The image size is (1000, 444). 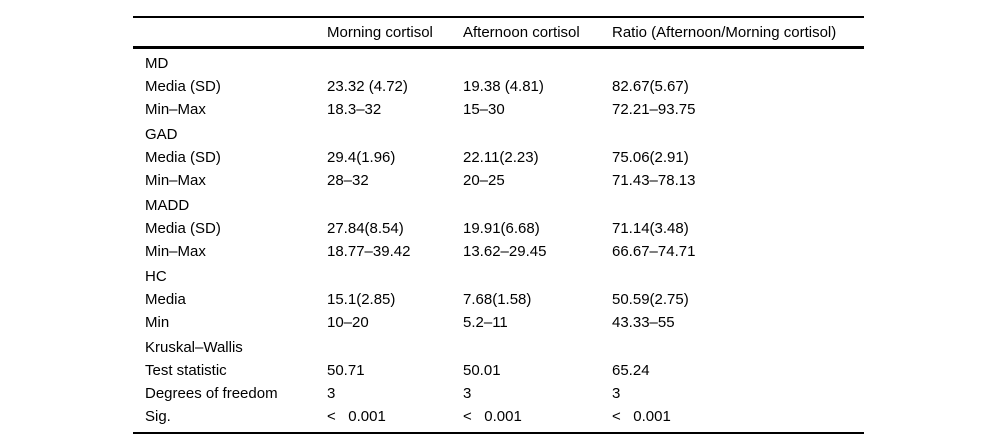 I want to click on group-label-row: HC, so click(x=498, y=276).